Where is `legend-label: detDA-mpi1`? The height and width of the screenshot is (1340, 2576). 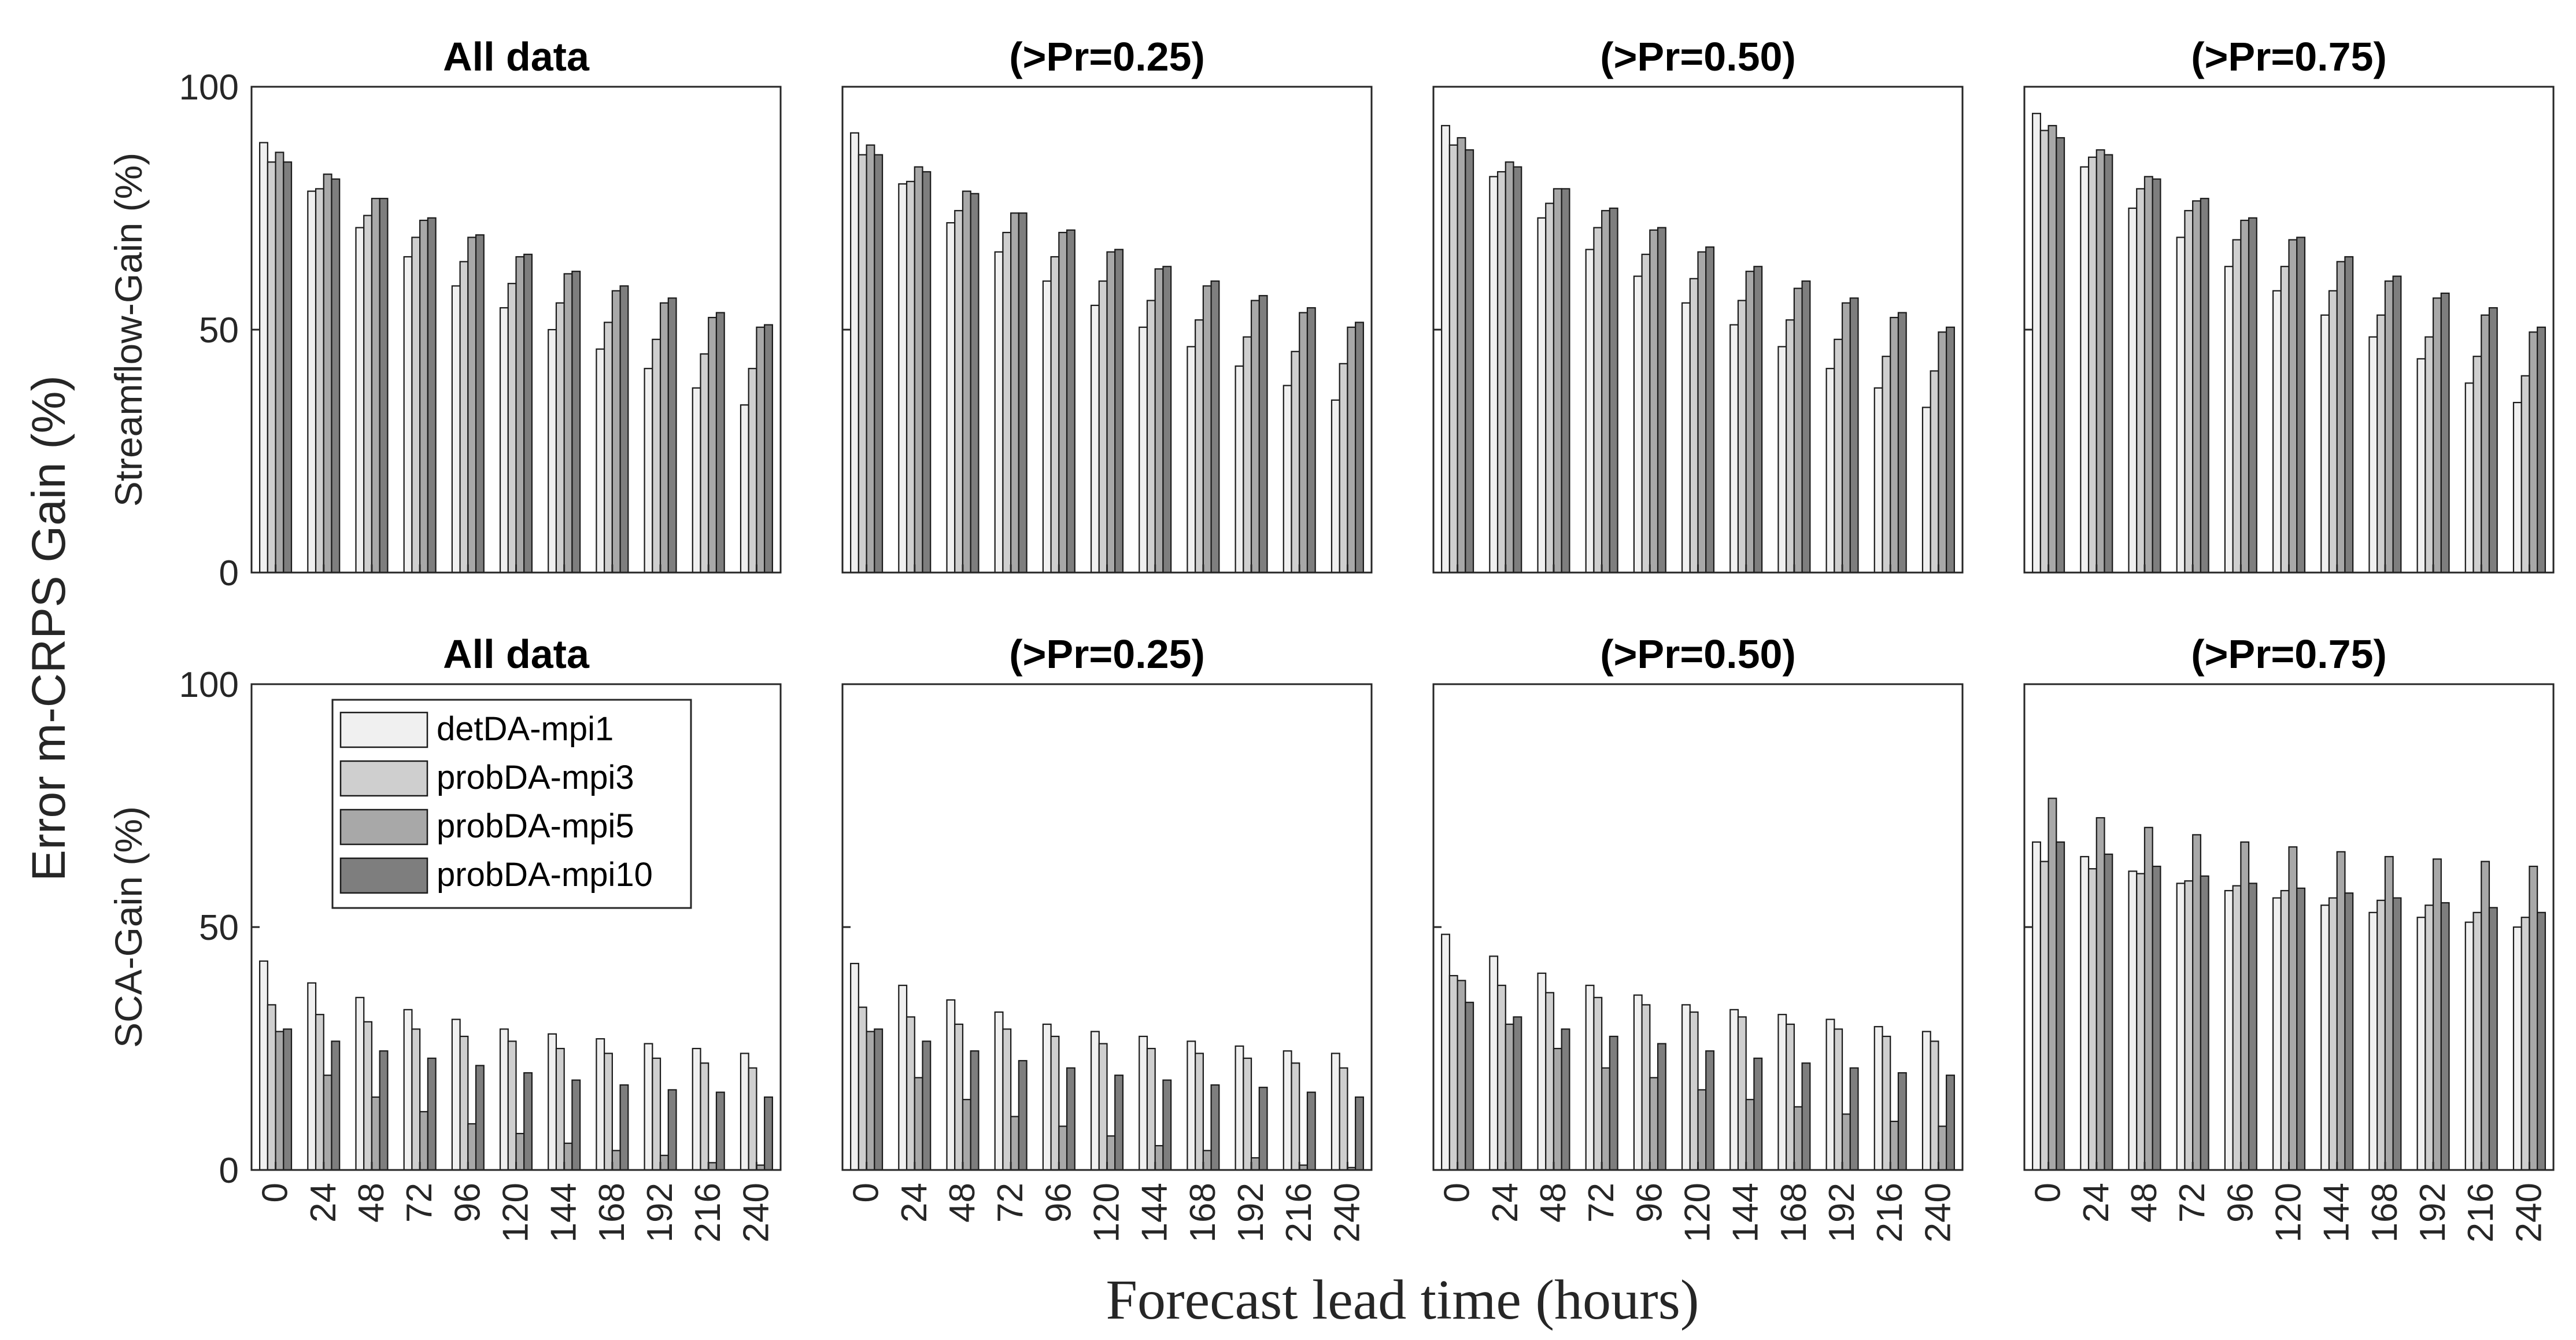
legend-label: detDA-mpi1 is located at coordinates (525, 729).